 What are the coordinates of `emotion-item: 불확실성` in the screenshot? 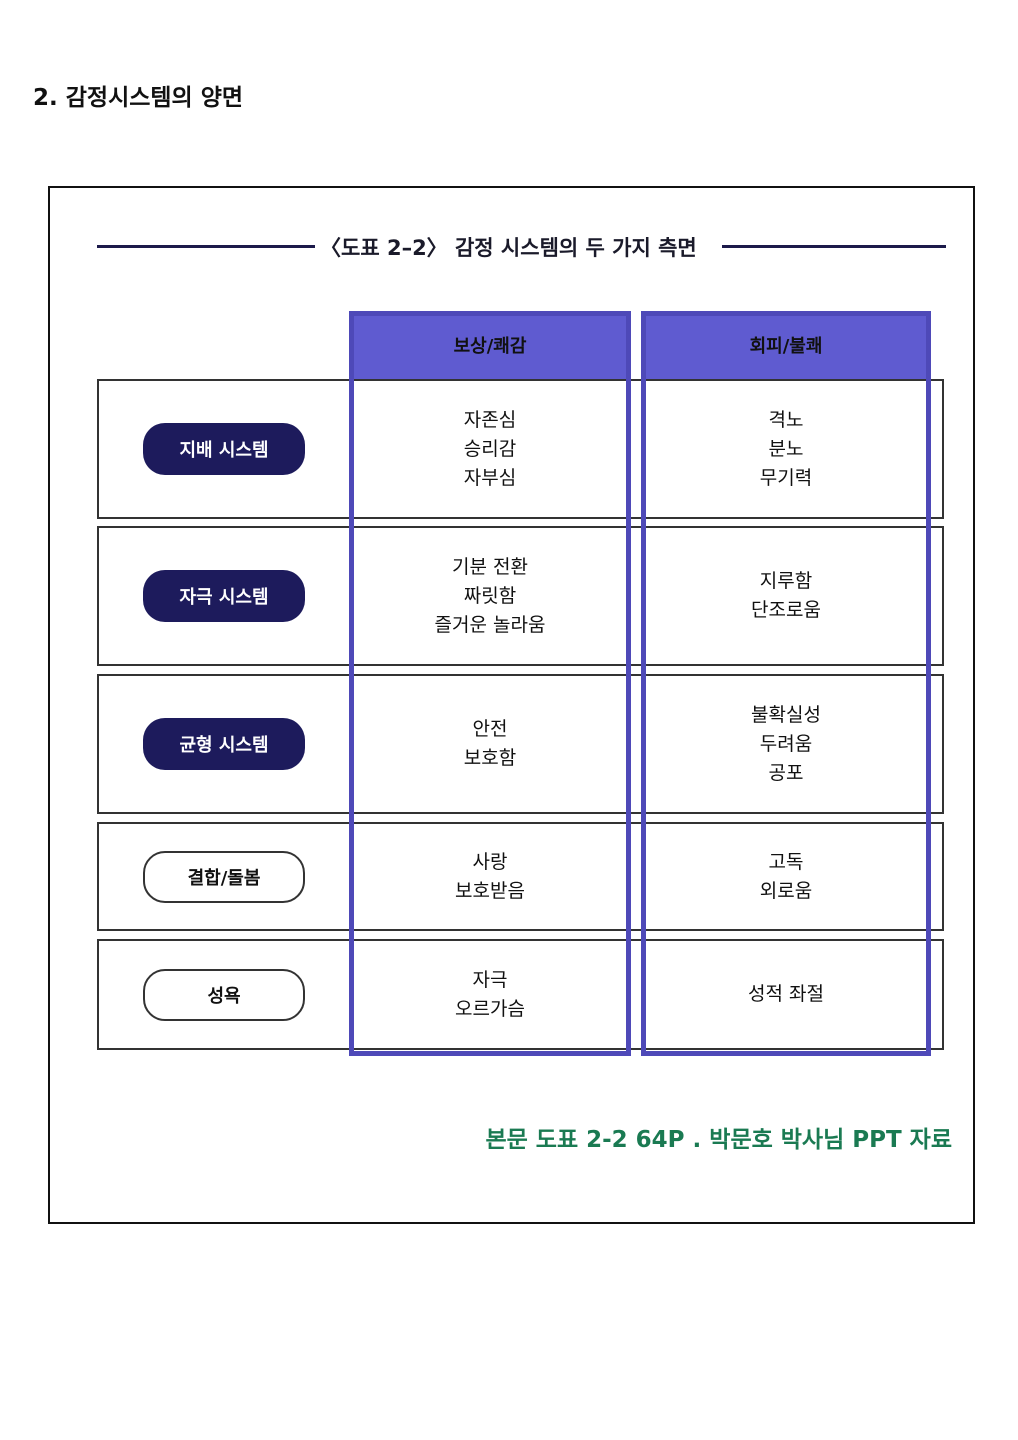 It's located at (786, 714).